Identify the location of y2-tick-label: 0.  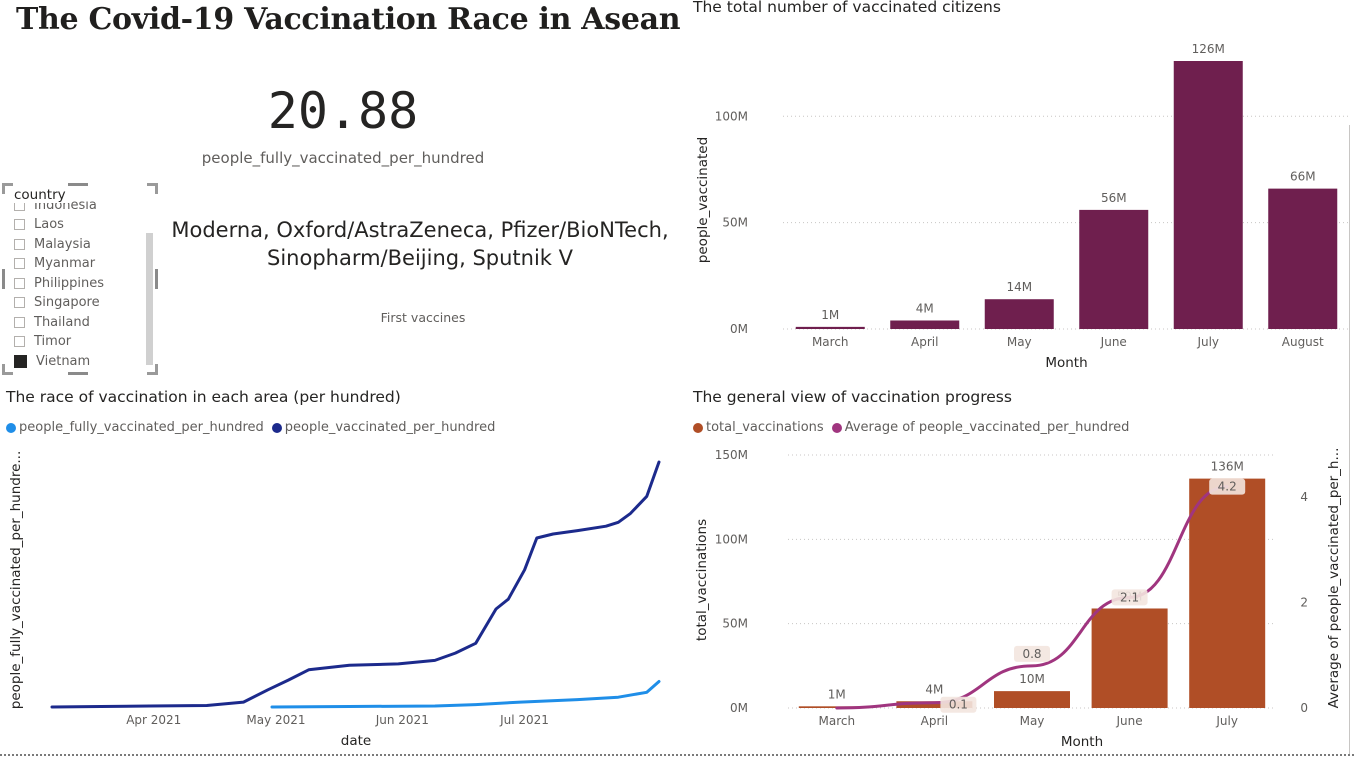
(1304, 708).